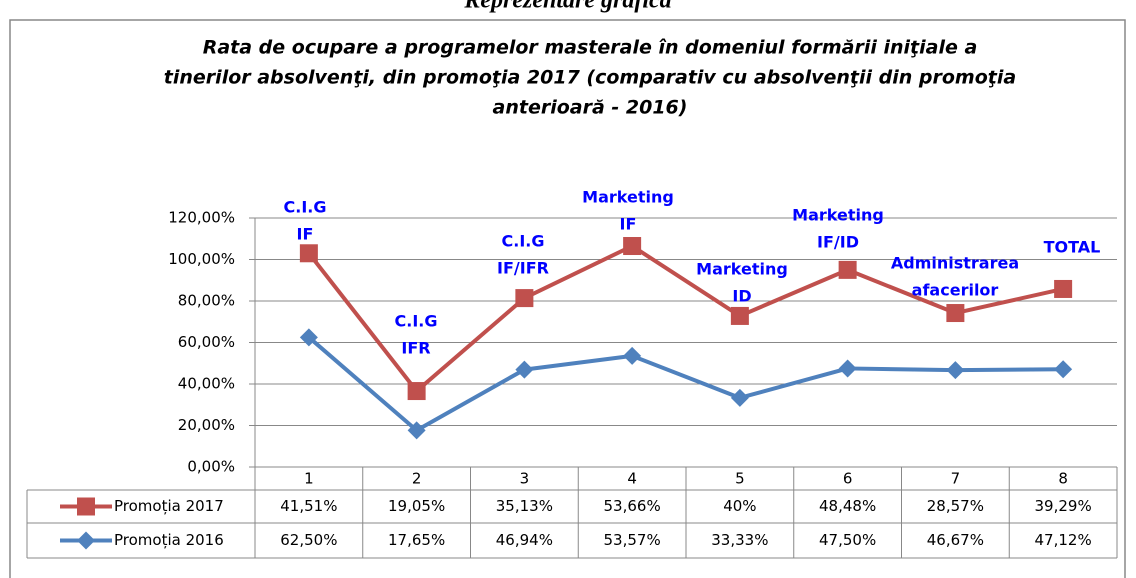 The width and height of the screenshot is (1136, 578). What do you see at coordinates (848, 479) in the screenshot?
I see `x-tick-label: 6` at bounding box center [848, 479].